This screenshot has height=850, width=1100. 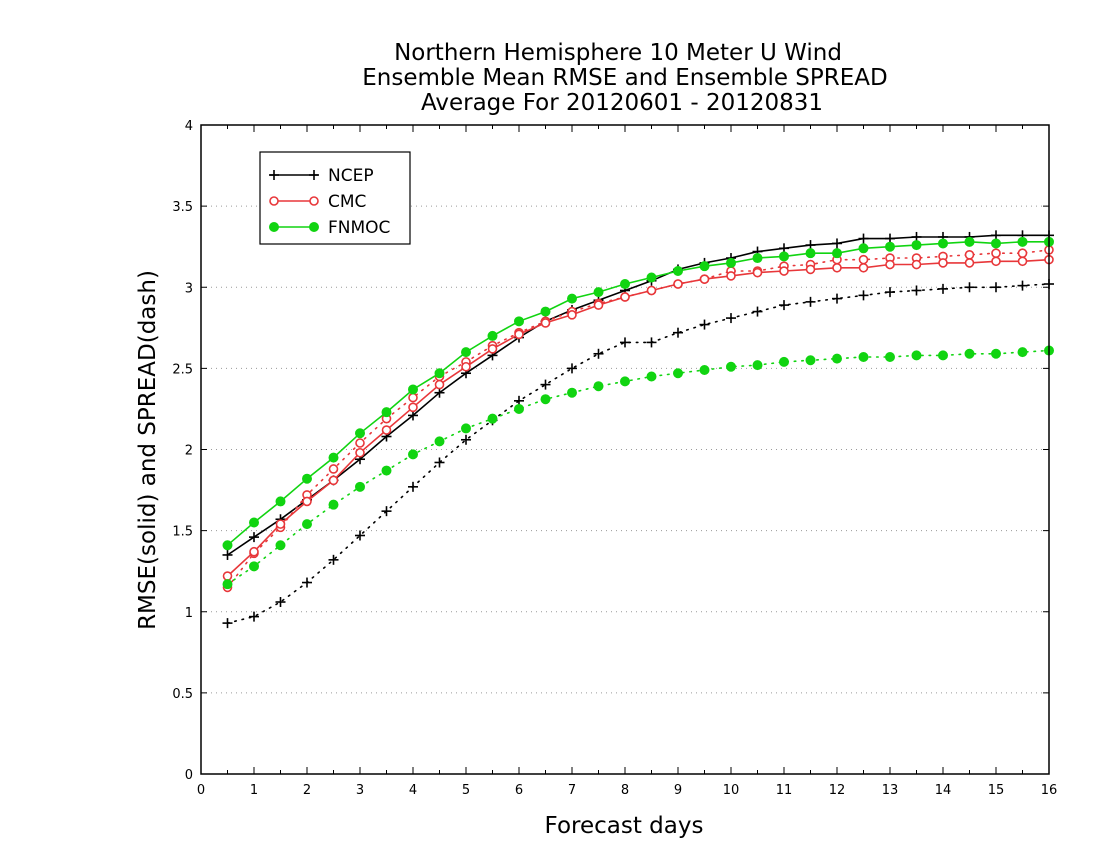 What do you see at coordinates (307, 790) in the screenshot?
I see `x-tick-label: 2` at bounding box center [307, 790].